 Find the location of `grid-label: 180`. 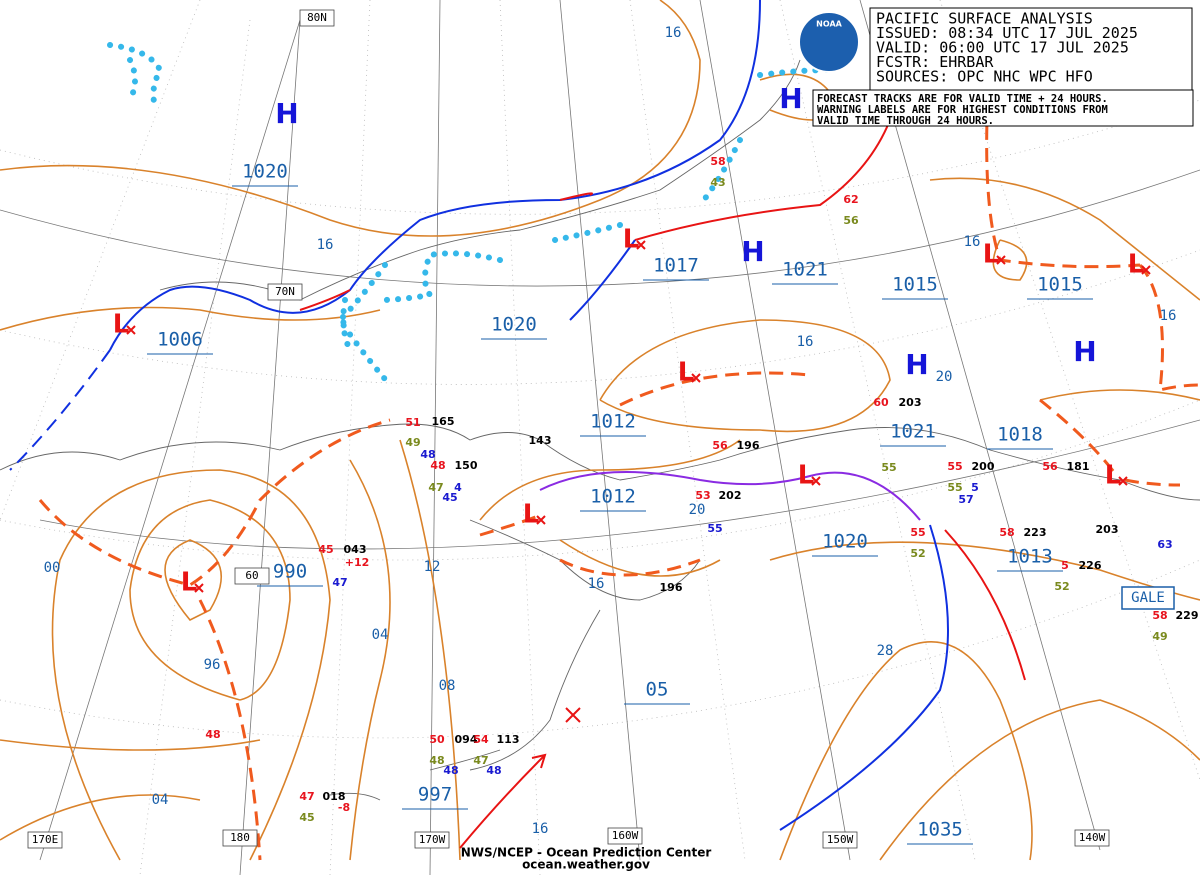

grid-label: 180 is located at coordinates (240, 837).